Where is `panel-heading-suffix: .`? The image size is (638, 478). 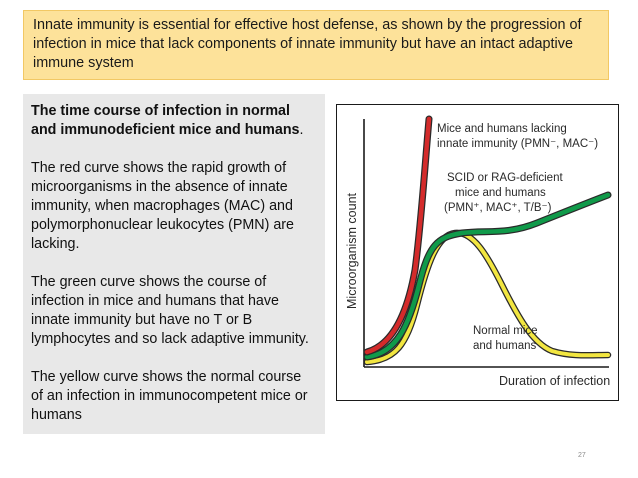 panel-heading-suffix: . is located at coordinates (301, 130).